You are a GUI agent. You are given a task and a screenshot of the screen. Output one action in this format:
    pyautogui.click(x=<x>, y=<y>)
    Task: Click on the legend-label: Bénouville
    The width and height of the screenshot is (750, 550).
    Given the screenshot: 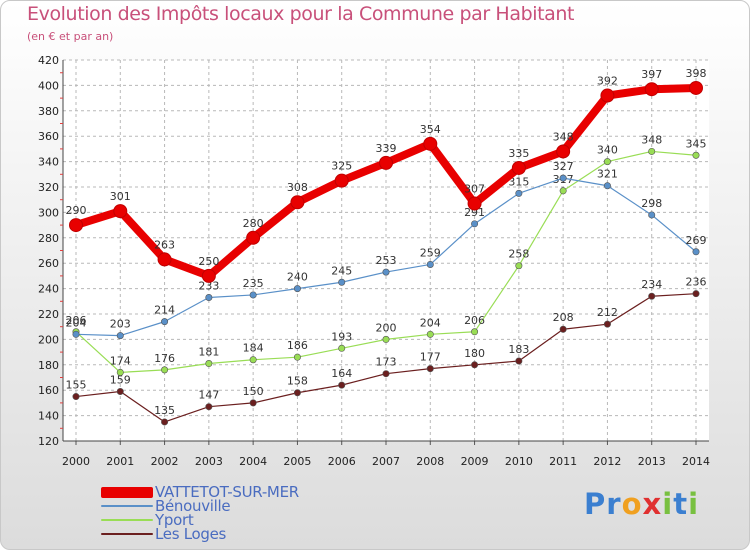 What is the action you would take?
    pyautogui.click(x=193, y=506)
    